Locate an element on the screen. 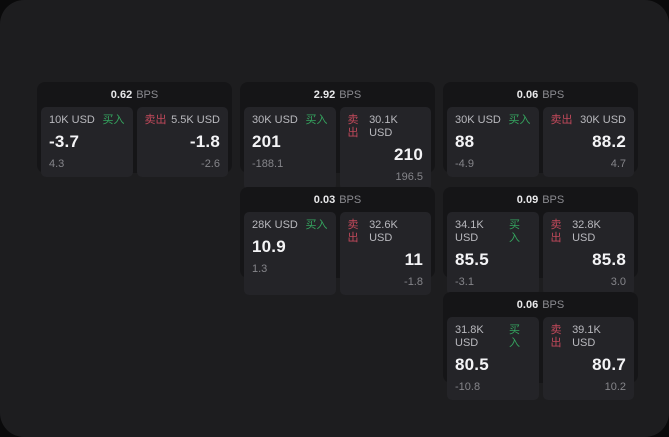 This screenshot has height=437, width=669. card-header: 2.92 BPS is located at coordinates (337, 94).